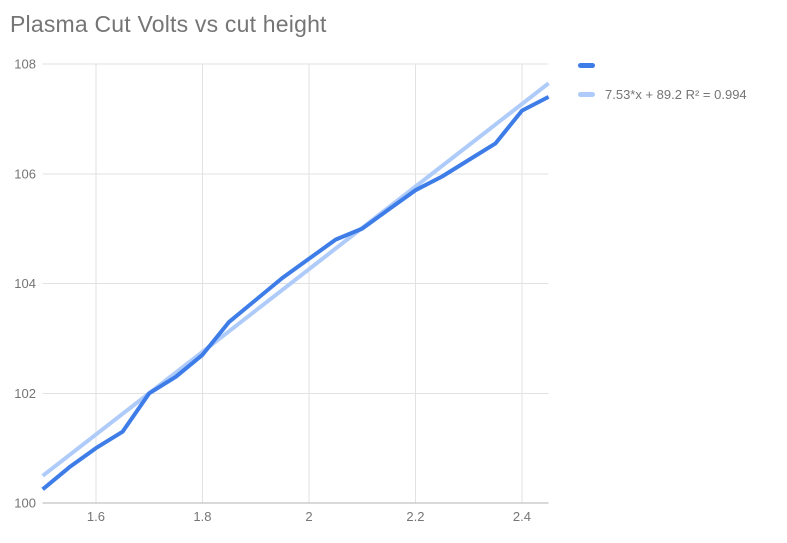 The height and width of the screenshot is (543, 787). Describe the element at coordinates (25, 173) in the screenshot. I see `y-tick-label: 106` at that location.